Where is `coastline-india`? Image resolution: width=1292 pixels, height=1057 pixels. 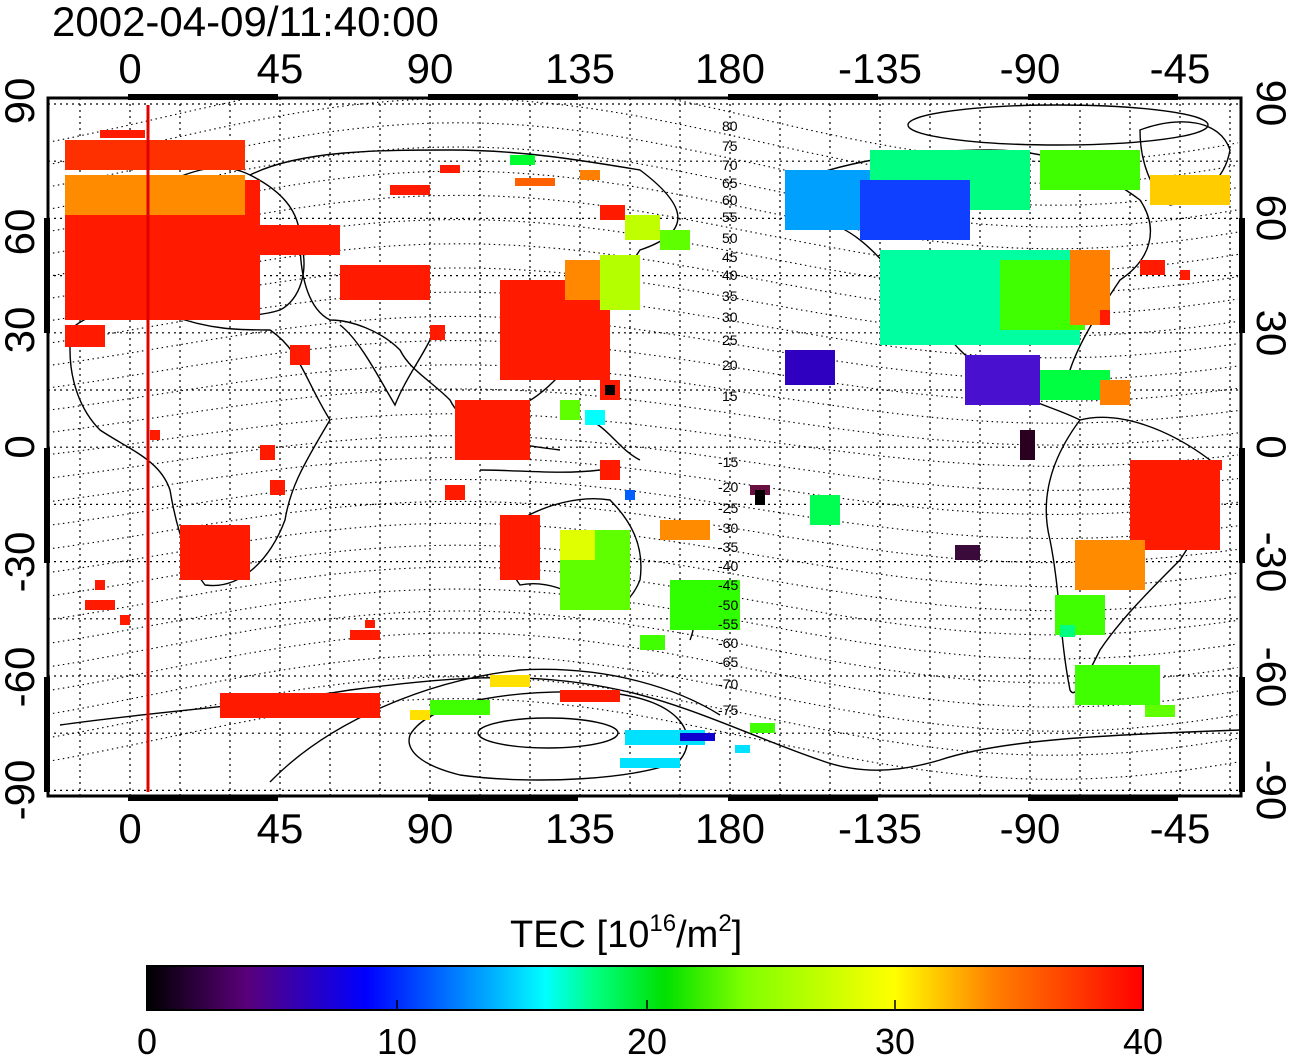 coastline-india is located at coordinates (385, 365).